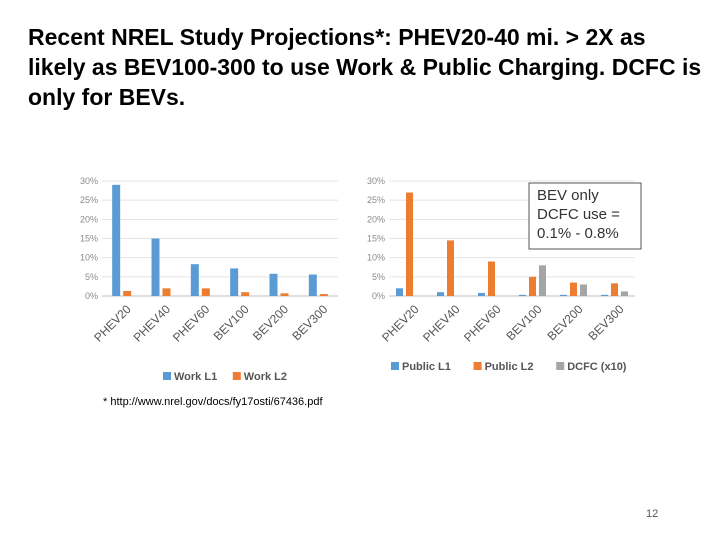  What do you see at coordinates (234, 282) in the screenshot?
I see `bar-work-l1-bev100` at bounding box center [234, 282].